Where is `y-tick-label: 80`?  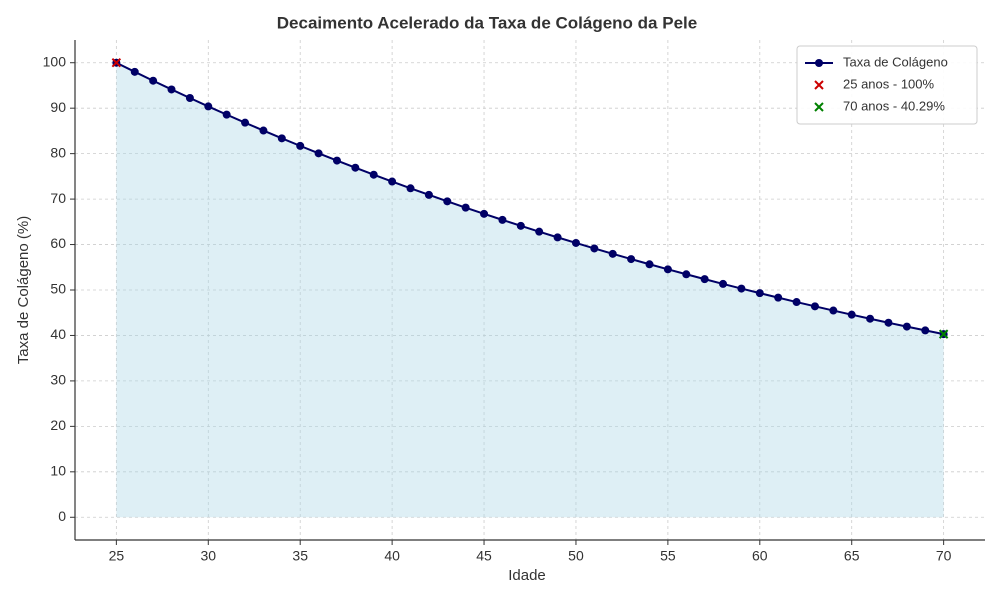
y-tick-label: 80 is located at coordinates (58, 152).